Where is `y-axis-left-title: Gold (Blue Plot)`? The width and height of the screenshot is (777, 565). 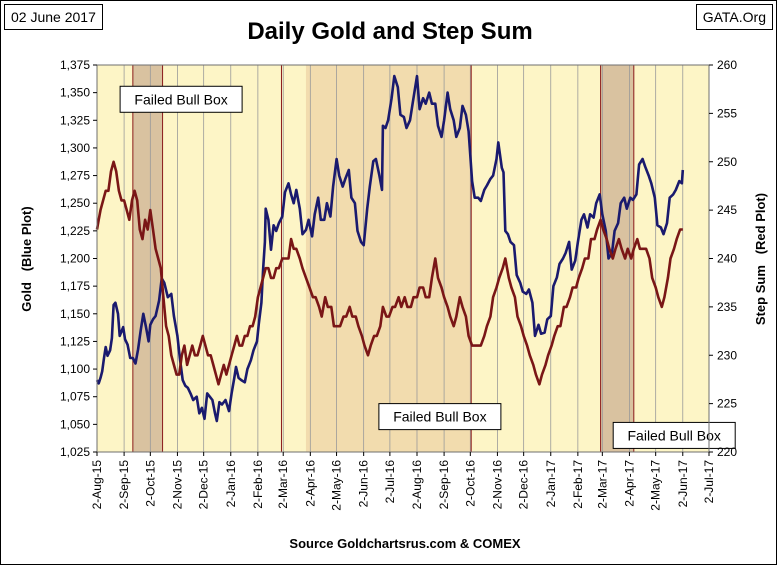
y-axis-left-title: Gold (Blue Plot) is located at coordinates (26, 258).